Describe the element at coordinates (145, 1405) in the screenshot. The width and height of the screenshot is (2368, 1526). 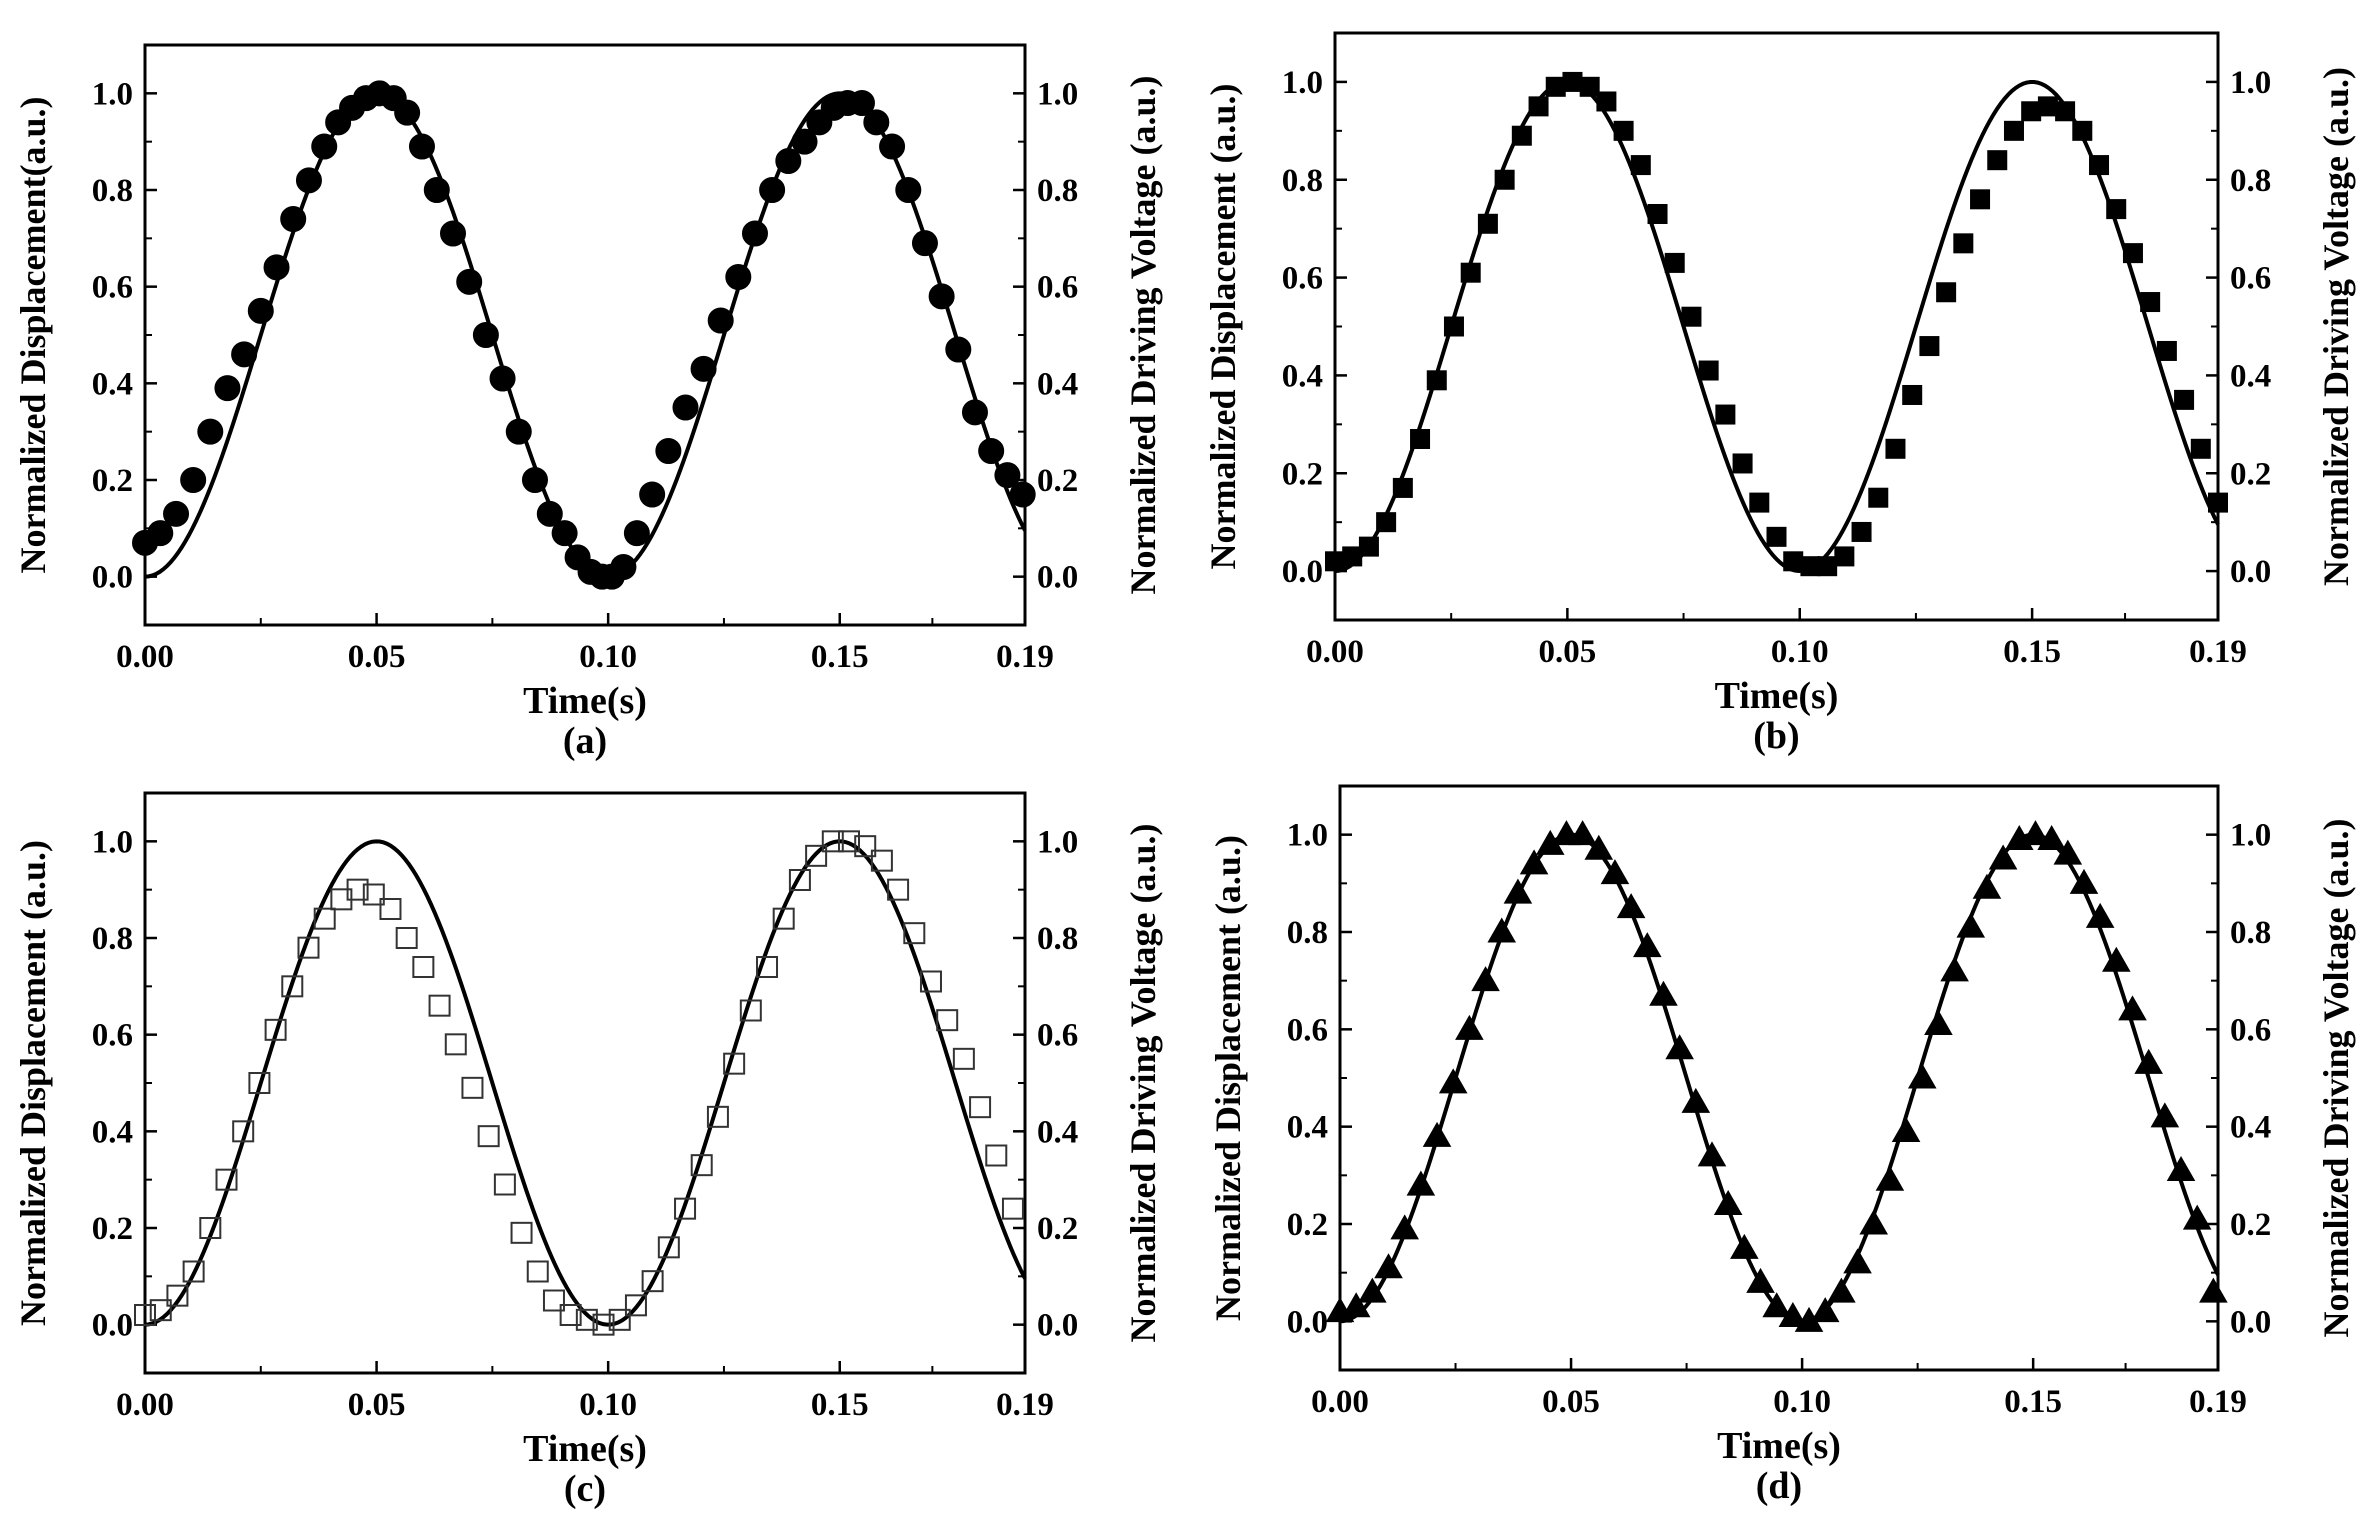
I see `x-tick-label: 0.00` at that location.